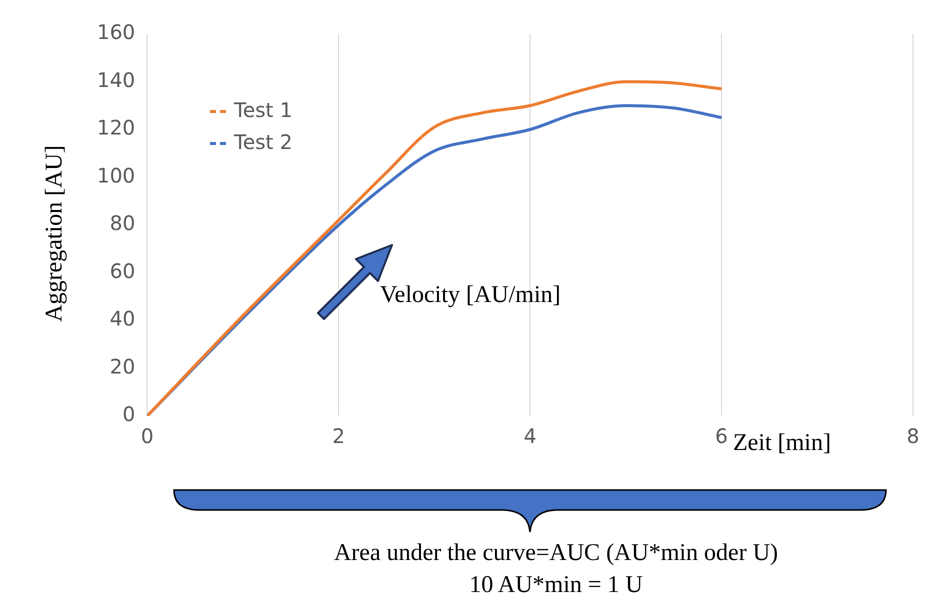  I want to click on y-tick-label: 80, so click(123, 223).